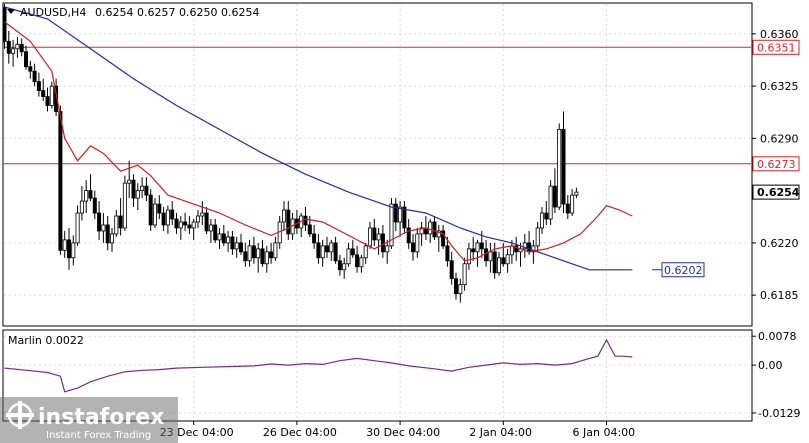  Describe the element at coordinates (114, 12) in the screenshot. I see `ohlc-open: 0.6254` at that location.